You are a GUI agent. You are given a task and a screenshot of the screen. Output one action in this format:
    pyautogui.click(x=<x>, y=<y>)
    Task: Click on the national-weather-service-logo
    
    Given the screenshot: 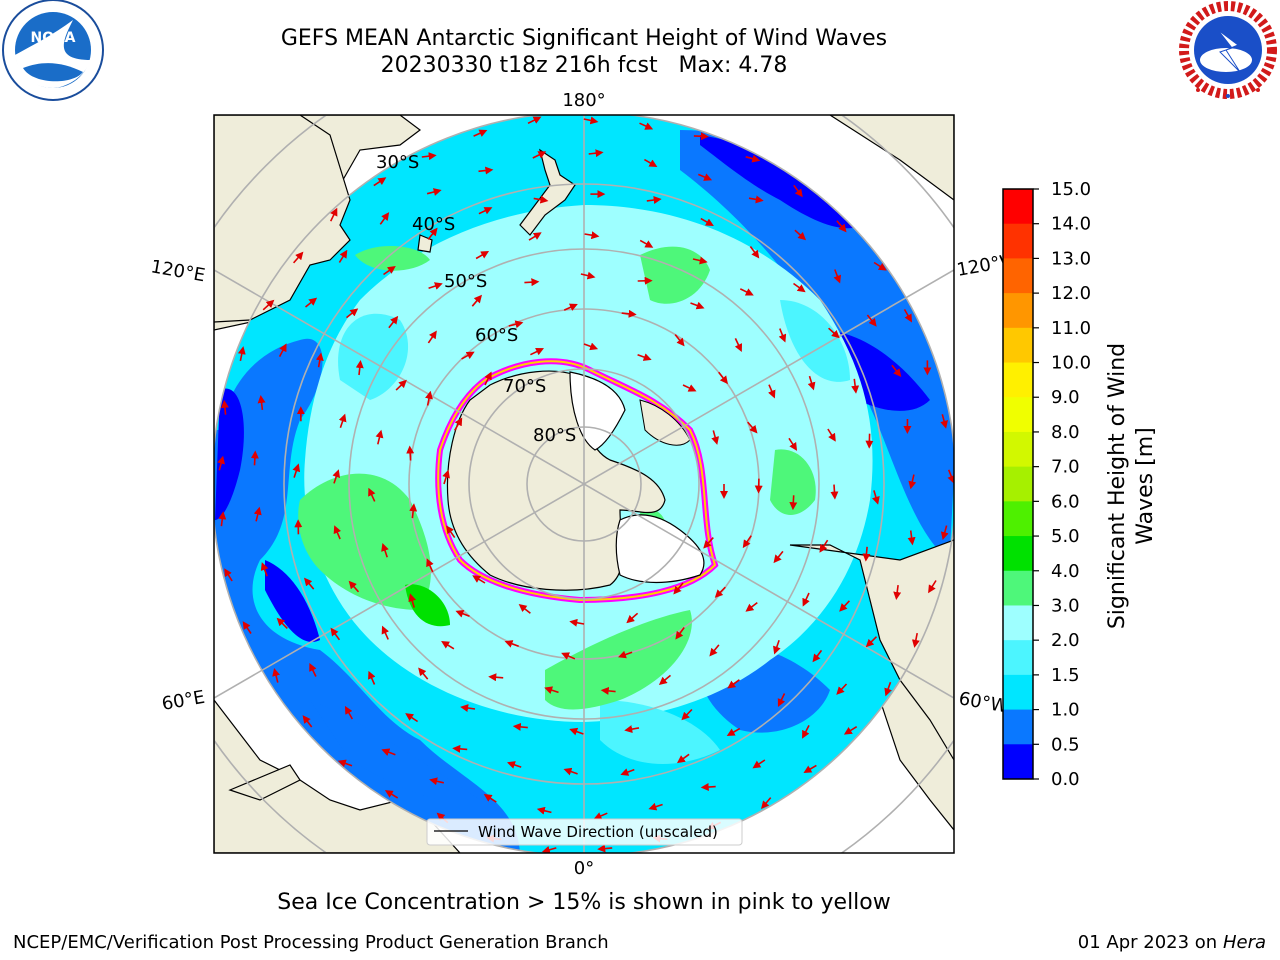 What is the action you would take?
    pyautogui.click(x=1228, y=50)
    